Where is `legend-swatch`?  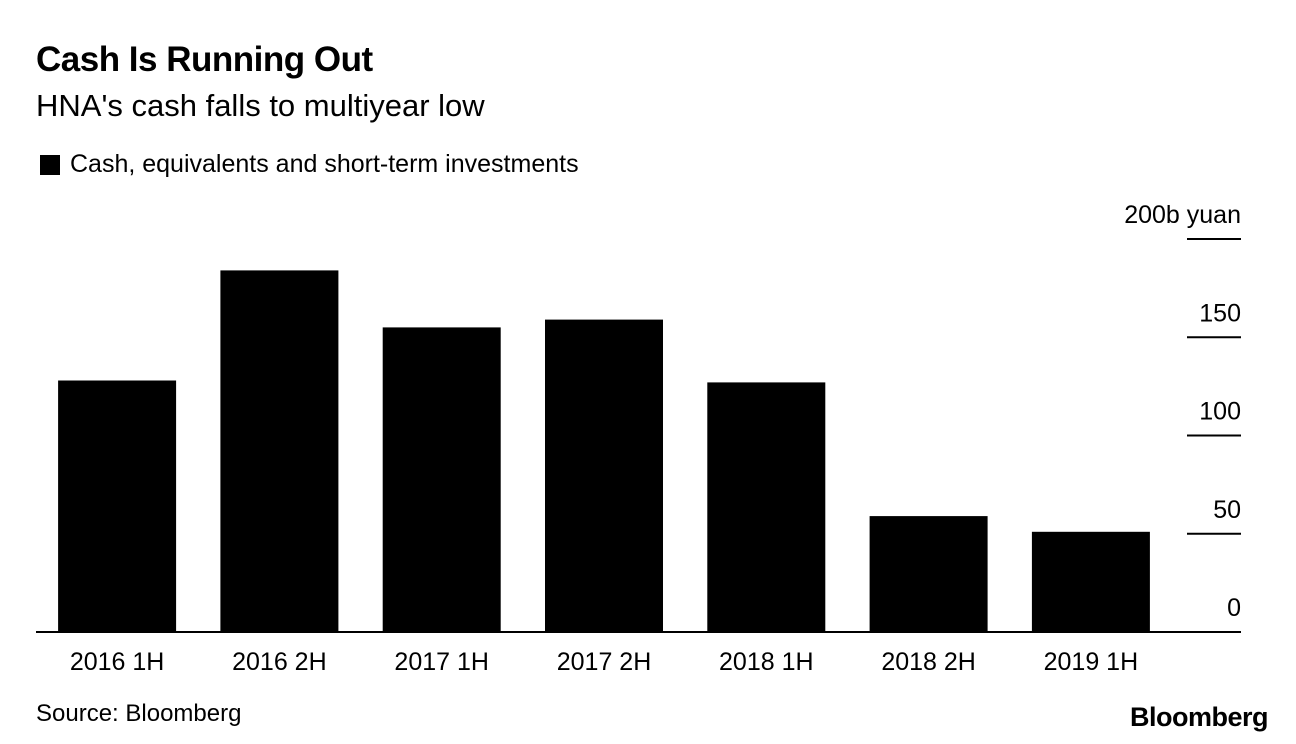 legend-swatch is located at coordinates (50, 164).